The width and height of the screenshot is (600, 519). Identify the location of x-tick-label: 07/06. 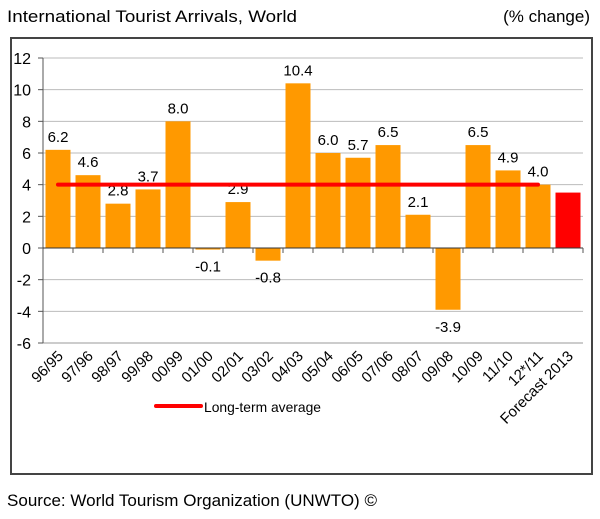
(377, 367).